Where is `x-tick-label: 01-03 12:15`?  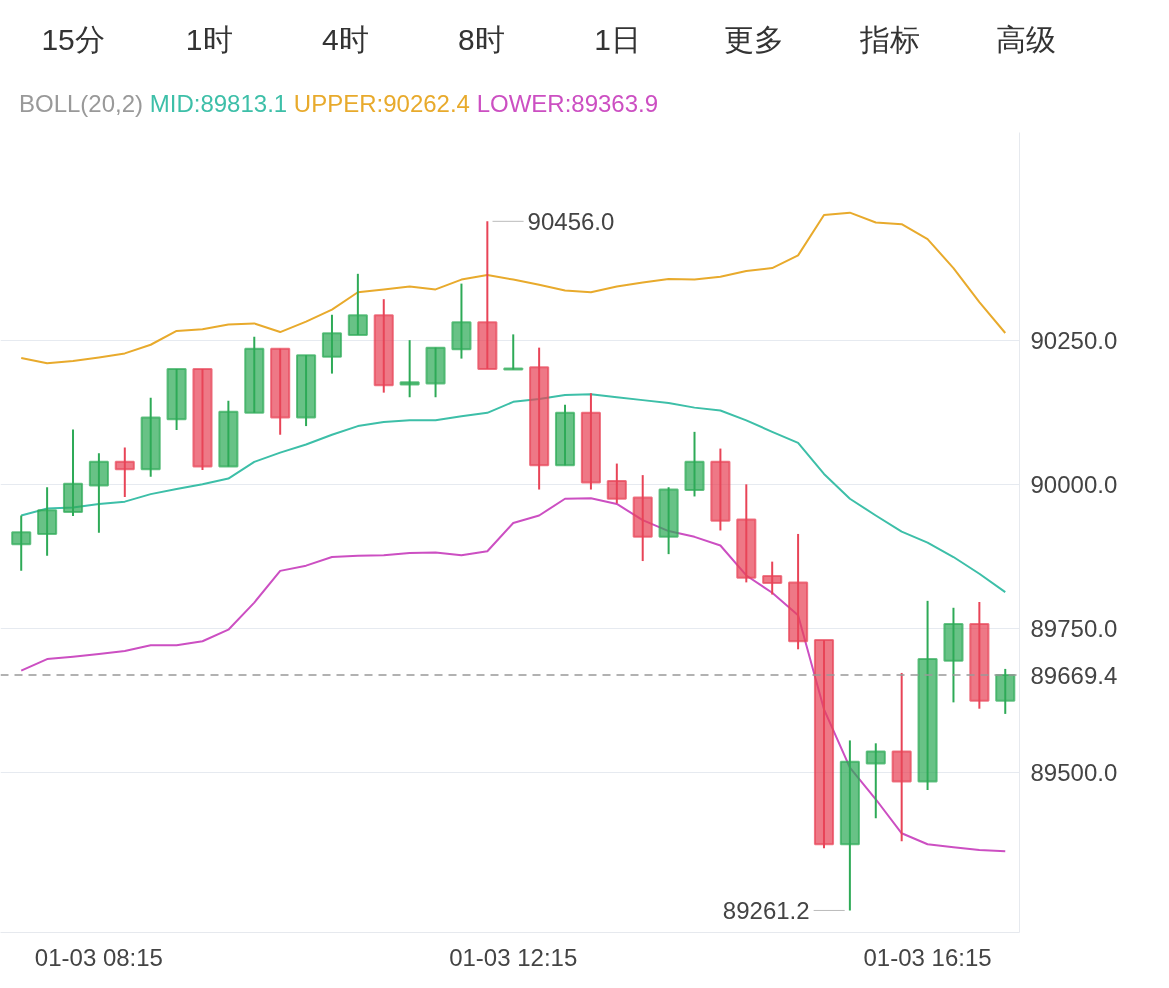
x-tick-label: 01-03 12:15 is located at coordinates (513, 957).